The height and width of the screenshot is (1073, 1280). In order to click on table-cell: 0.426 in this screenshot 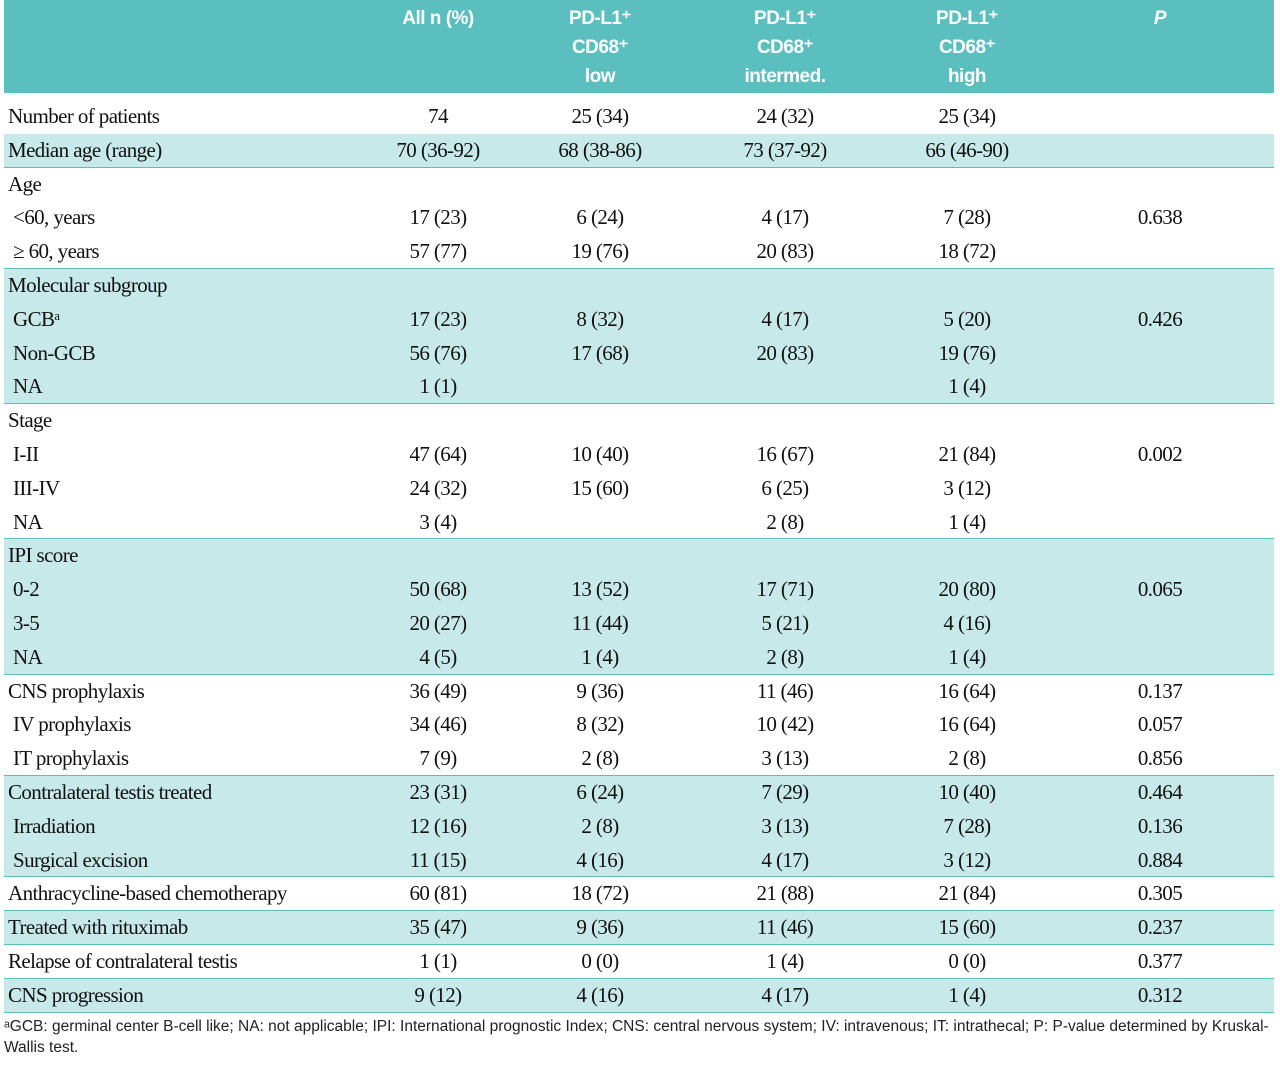, I will do `click(1160, 318)`.